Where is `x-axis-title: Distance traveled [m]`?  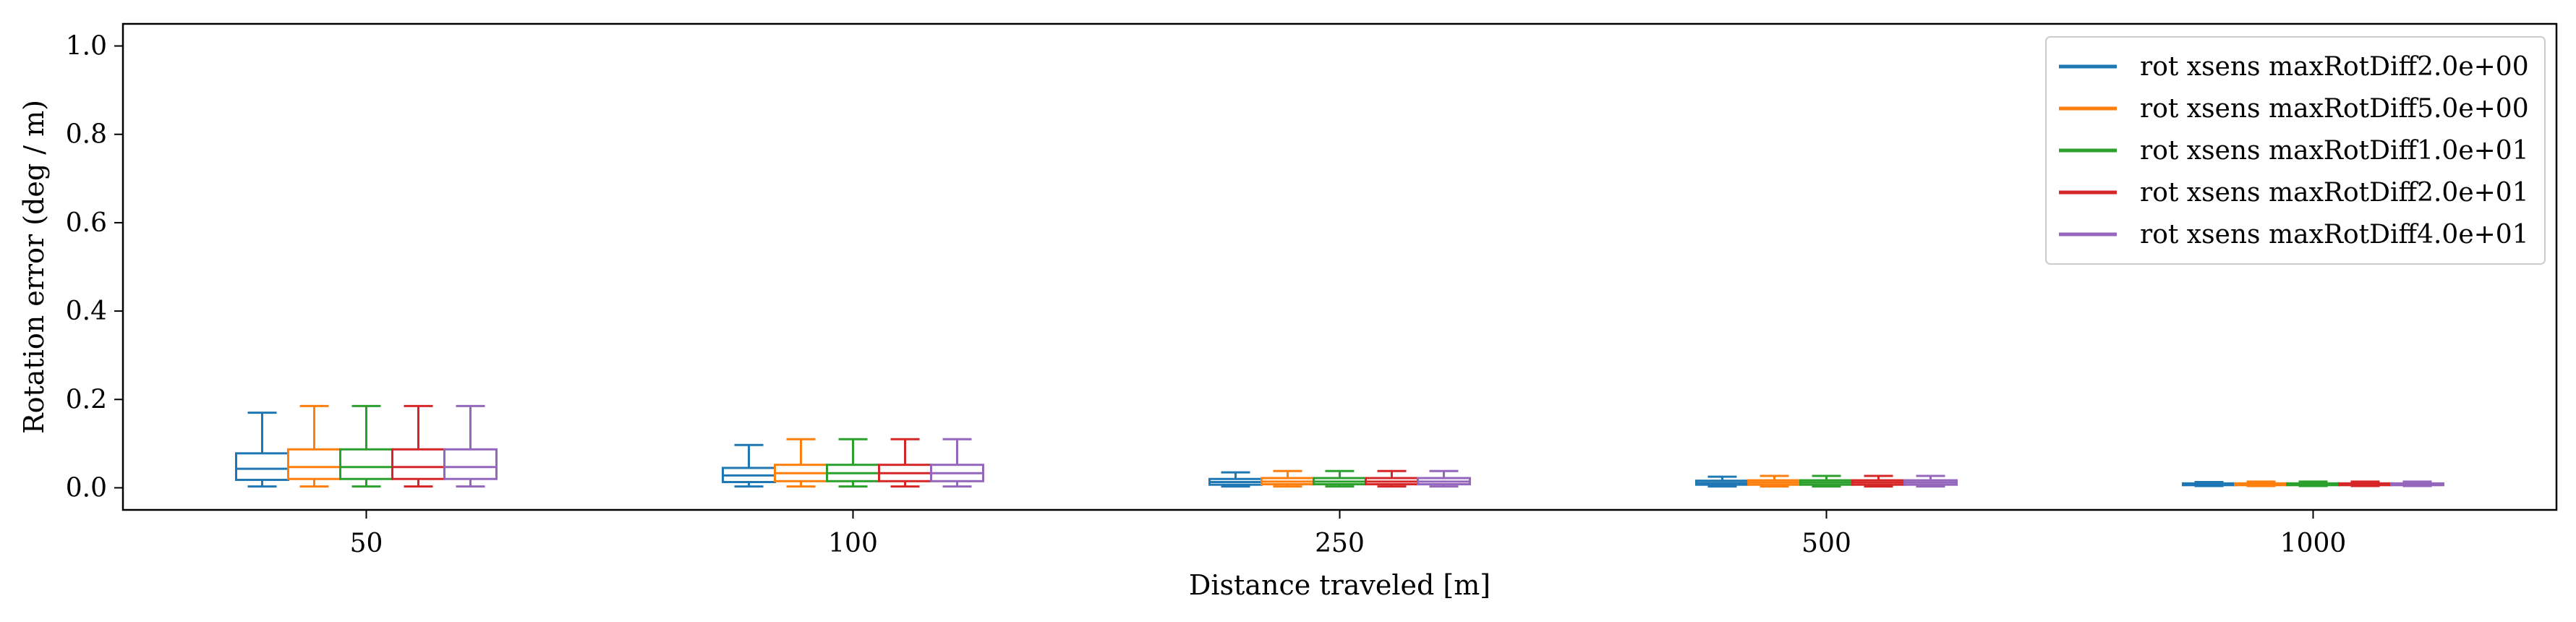 x-axis-title: Distance traveled [m] is located at coordinates (1339, 585).